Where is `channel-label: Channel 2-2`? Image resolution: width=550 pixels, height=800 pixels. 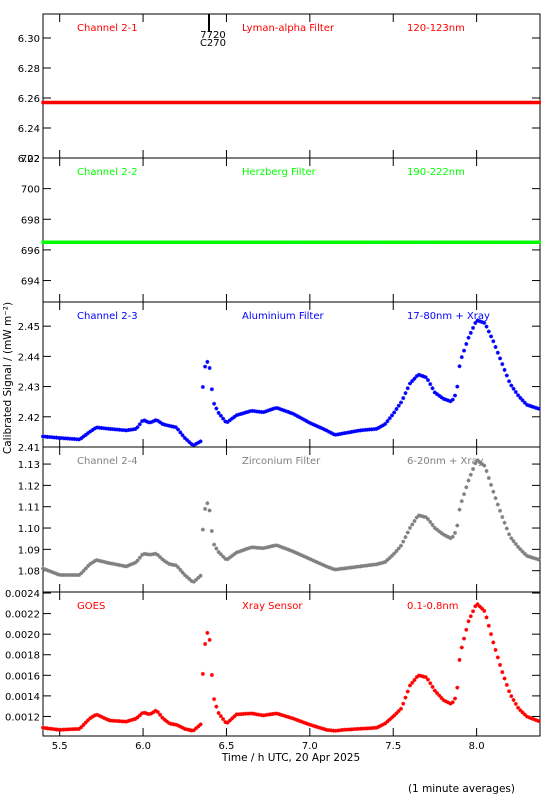
channel-label: Channel 2-2 is located at coordinates (107, 172).